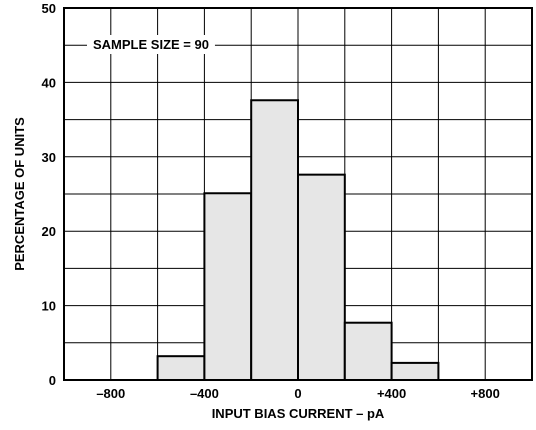 This screenshot has width=536, height=430. I want to click on x-tick-labels: –800 –400 0 +400 +800, so click(298, 393).